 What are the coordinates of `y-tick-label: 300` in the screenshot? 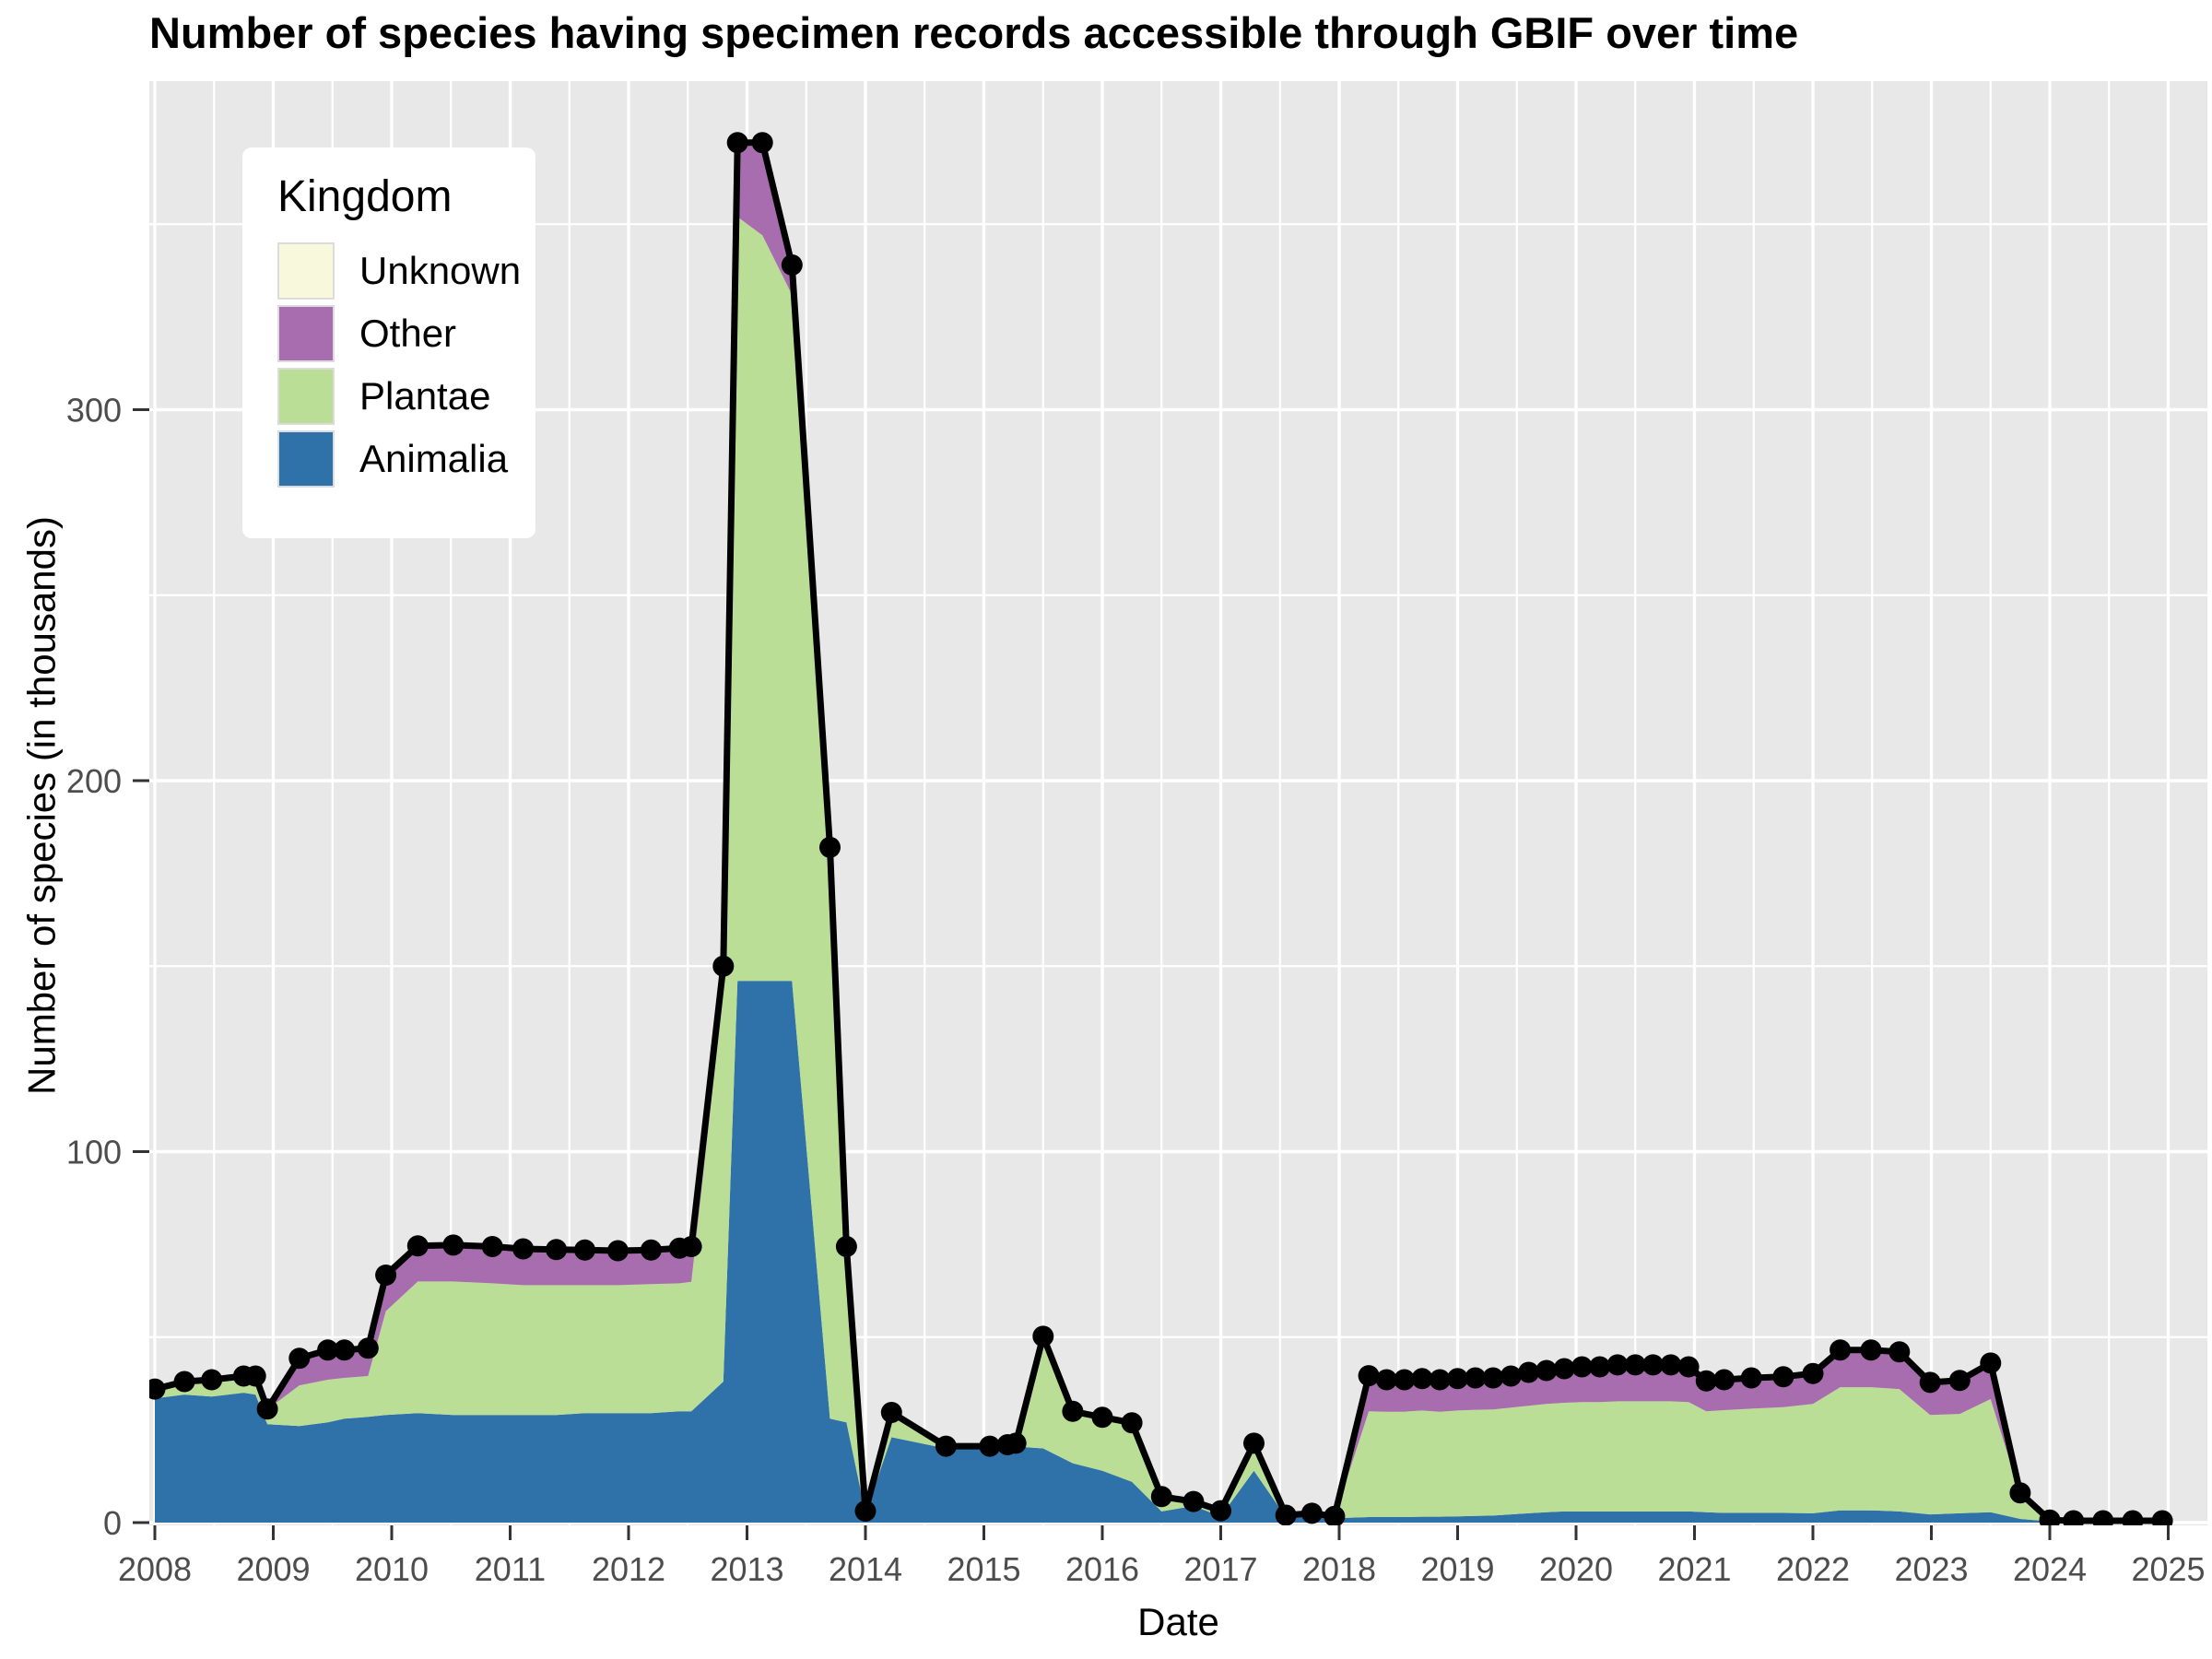 It's located at (94, 410).